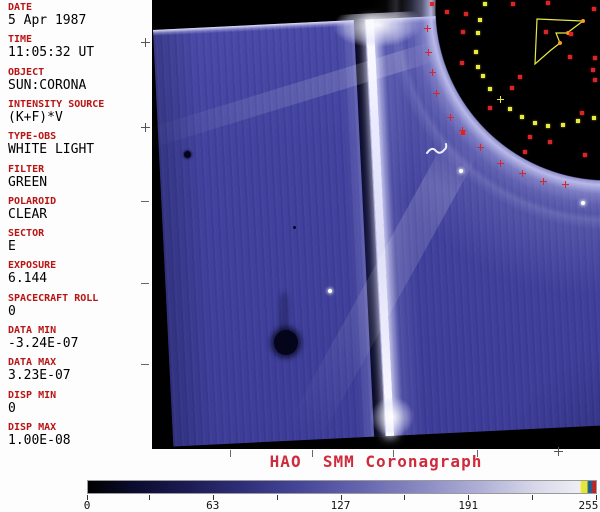  Describe the element at coordinates (468, 505) in the screenshot. I see `colorbar-label: 191` at that location.